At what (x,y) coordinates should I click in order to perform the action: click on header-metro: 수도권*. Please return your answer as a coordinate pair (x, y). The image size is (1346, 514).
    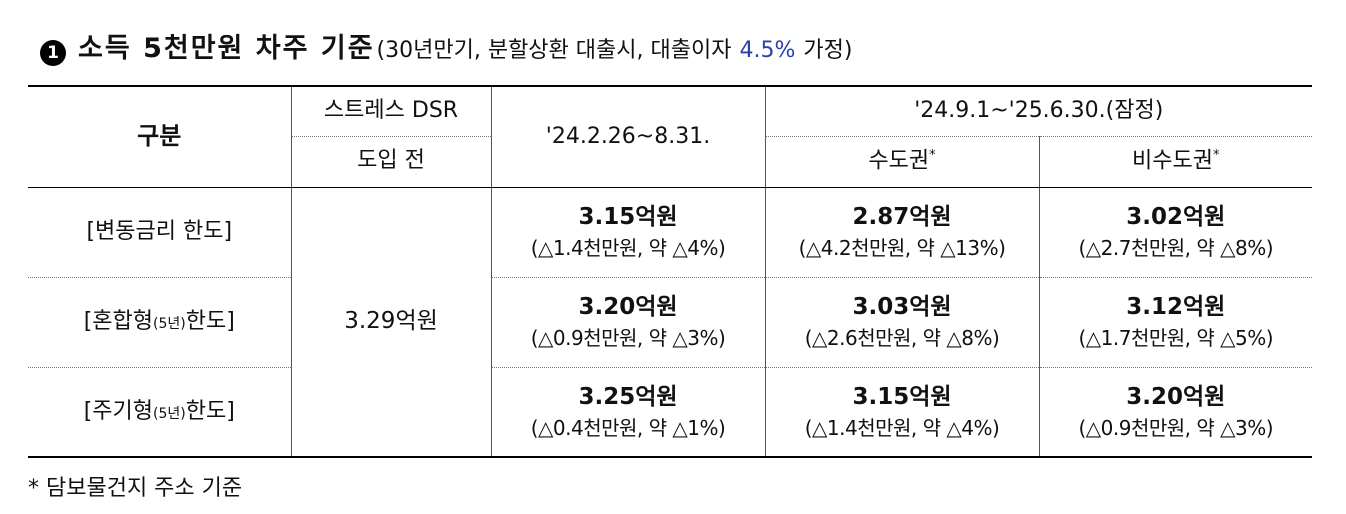
    Looking at the image, I should click on (902, 162).